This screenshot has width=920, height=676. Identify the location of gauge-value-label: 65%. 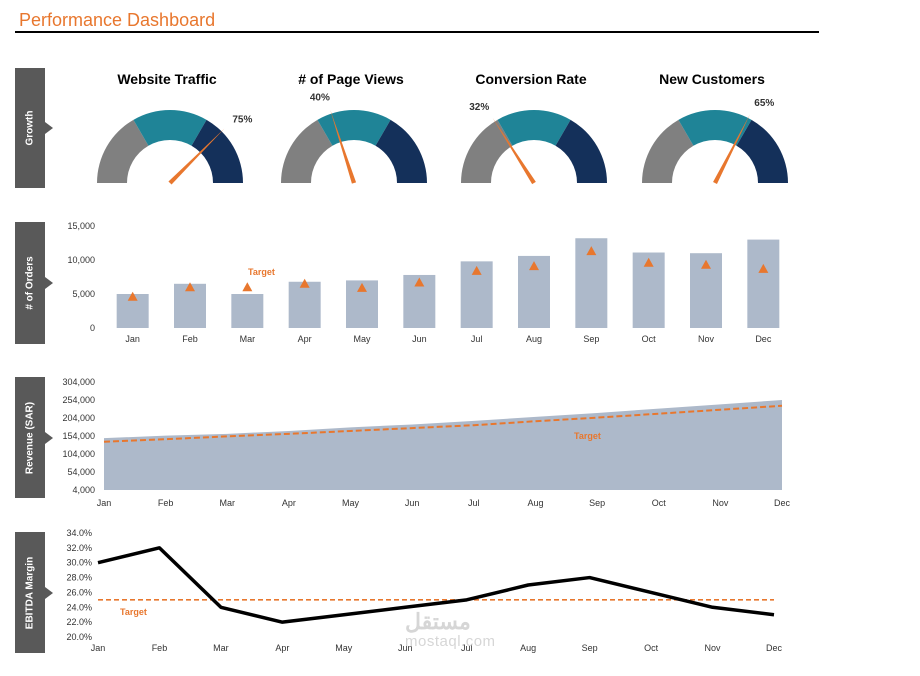
(764, 103).